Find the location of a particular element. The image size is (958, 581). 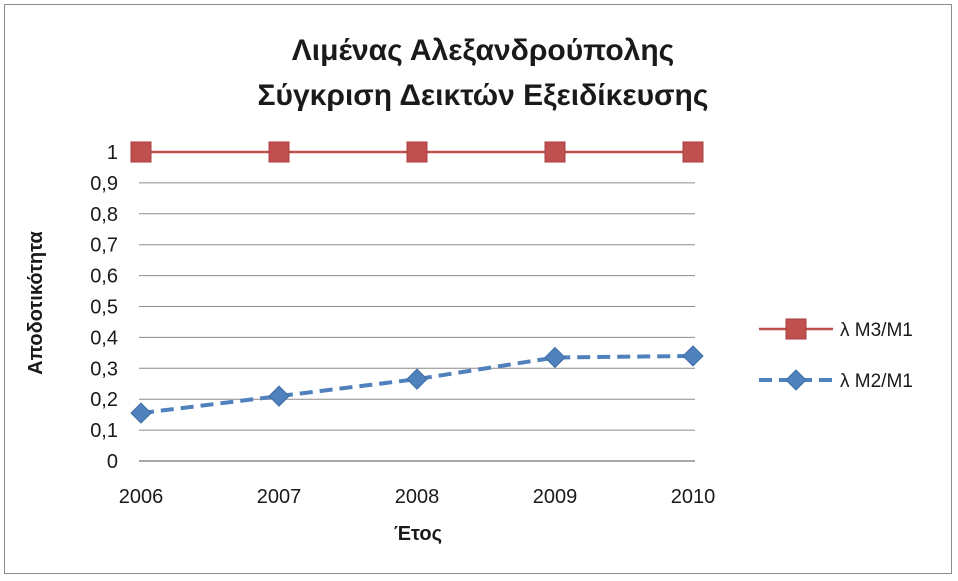

legend: λ M3/M1 λ M2/M1 is located at coordinates (836, 355).